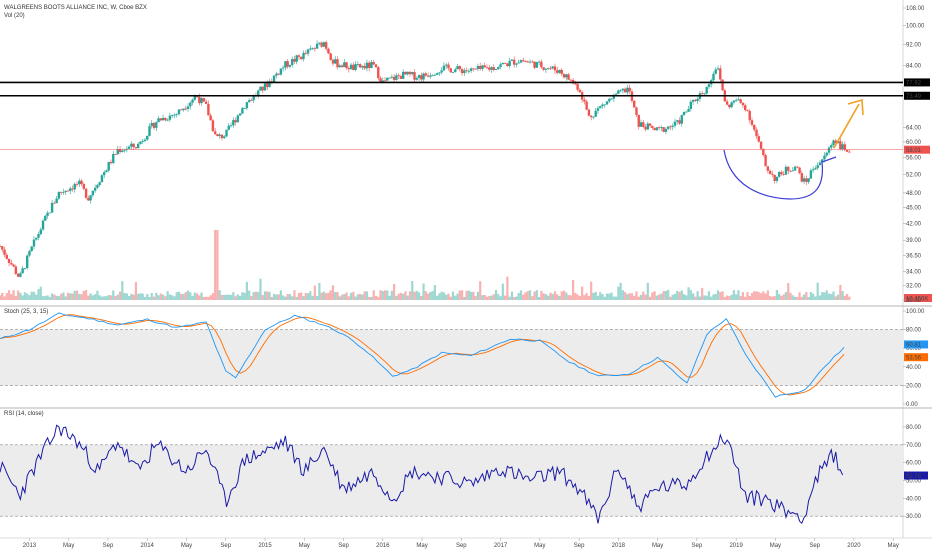  I want to click on last-price-badge, so click(917, 149).